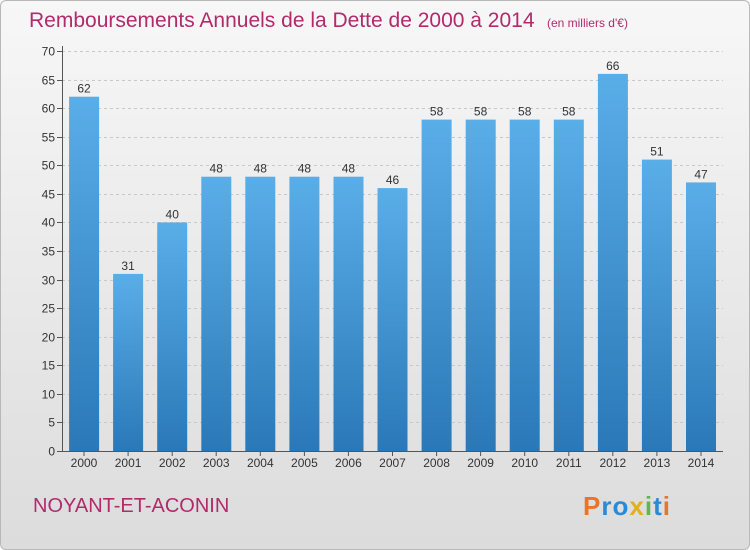 The image size is (750, 550). Describe the element at coordinates (701, 174) in the screenshot. I see `value-label-2014: 47` at that location.